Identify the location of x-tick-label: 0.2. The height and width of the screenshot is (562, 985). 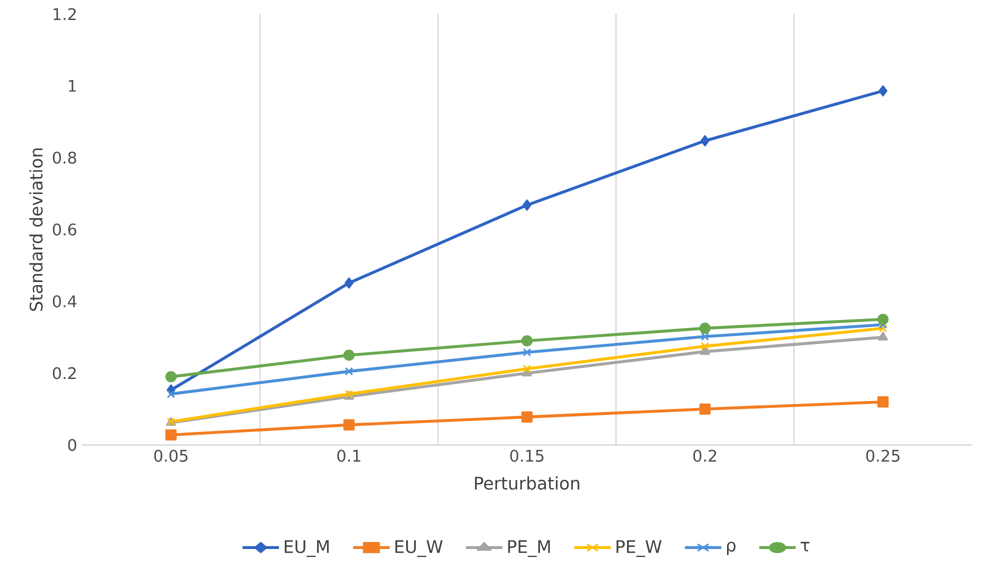
(704, 456).